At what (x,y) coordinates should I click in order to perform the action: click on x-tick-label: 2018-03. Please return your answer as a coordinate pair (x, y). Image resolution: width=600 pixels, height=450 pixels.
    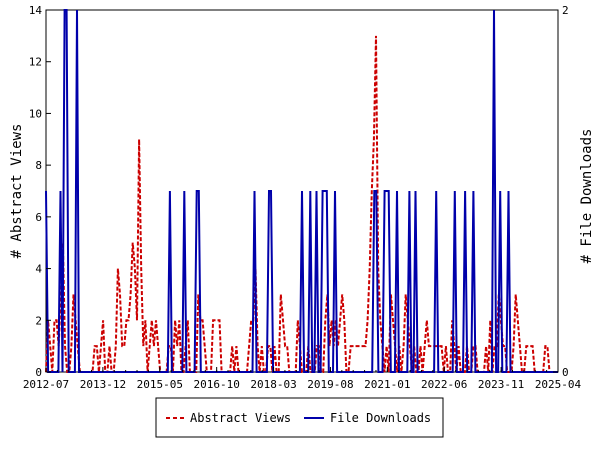
    Looking at the image, I should click on (273, 384).